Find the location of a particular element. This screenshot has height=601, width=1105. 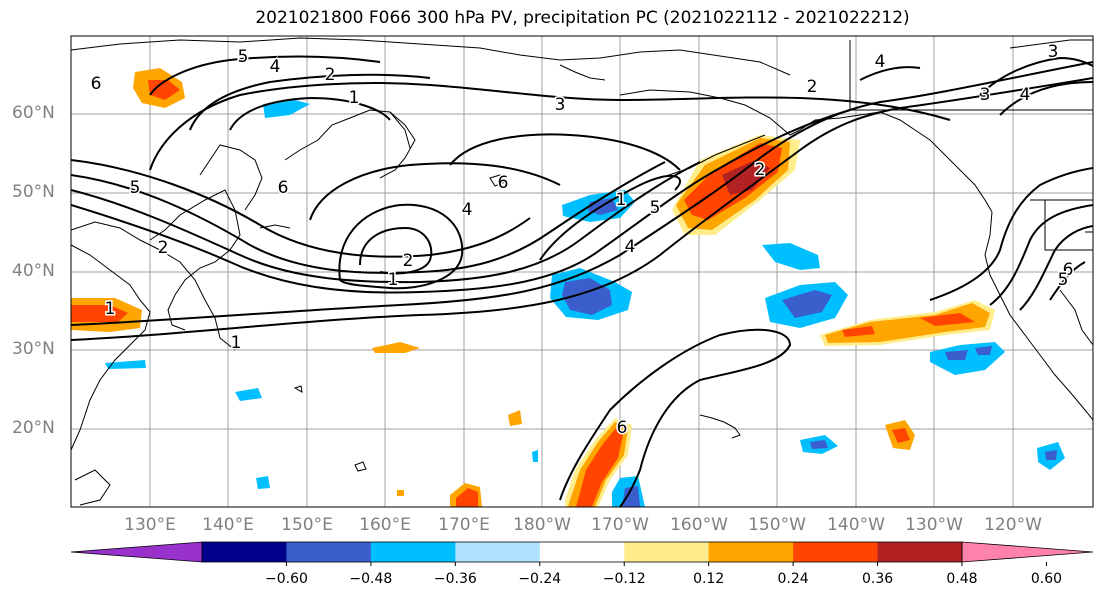

lon-tick-label: 130°E is located at coordinates (150, 525).